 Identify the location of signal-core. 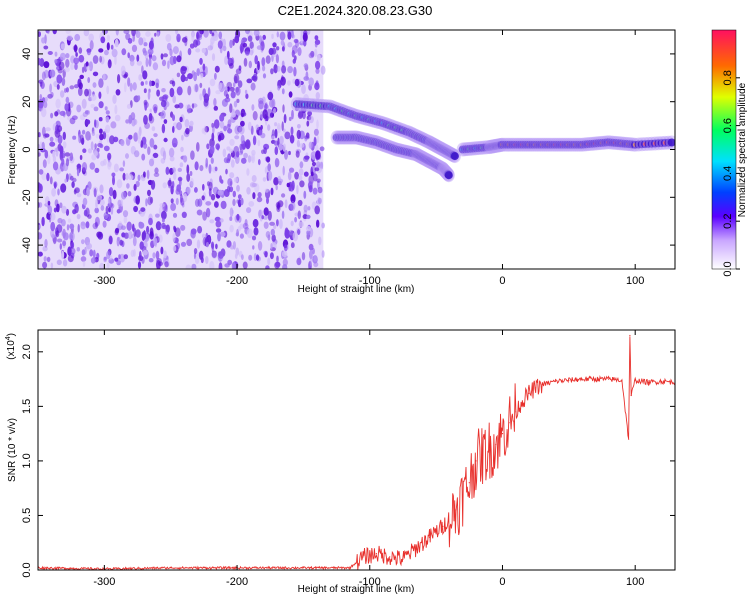
(671, 142).